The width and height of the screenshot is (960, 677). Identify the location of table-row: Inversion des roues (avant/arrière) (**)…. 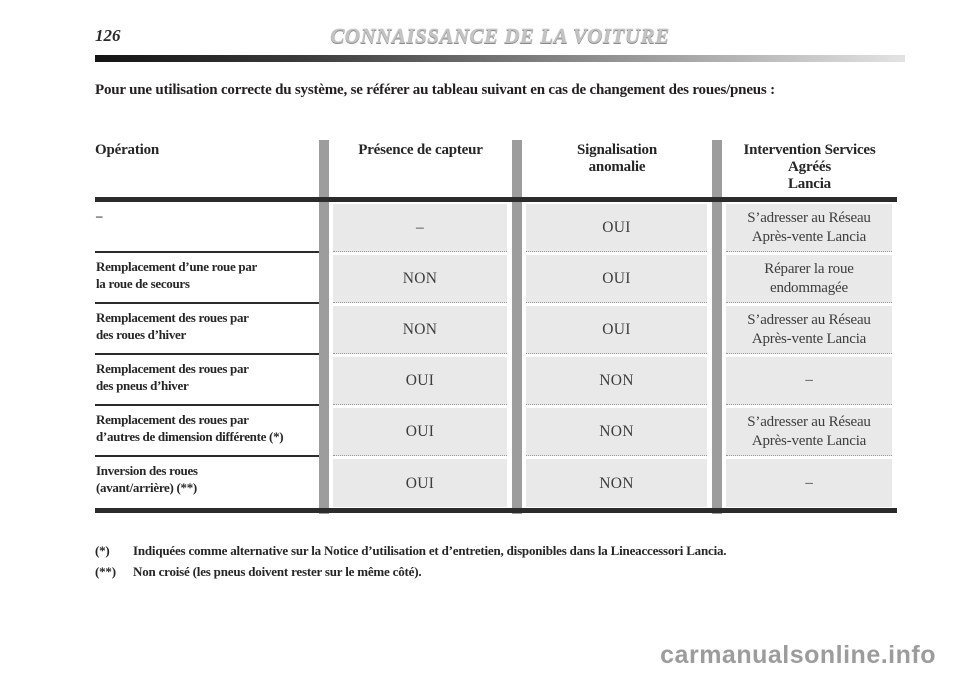
(496, 482).